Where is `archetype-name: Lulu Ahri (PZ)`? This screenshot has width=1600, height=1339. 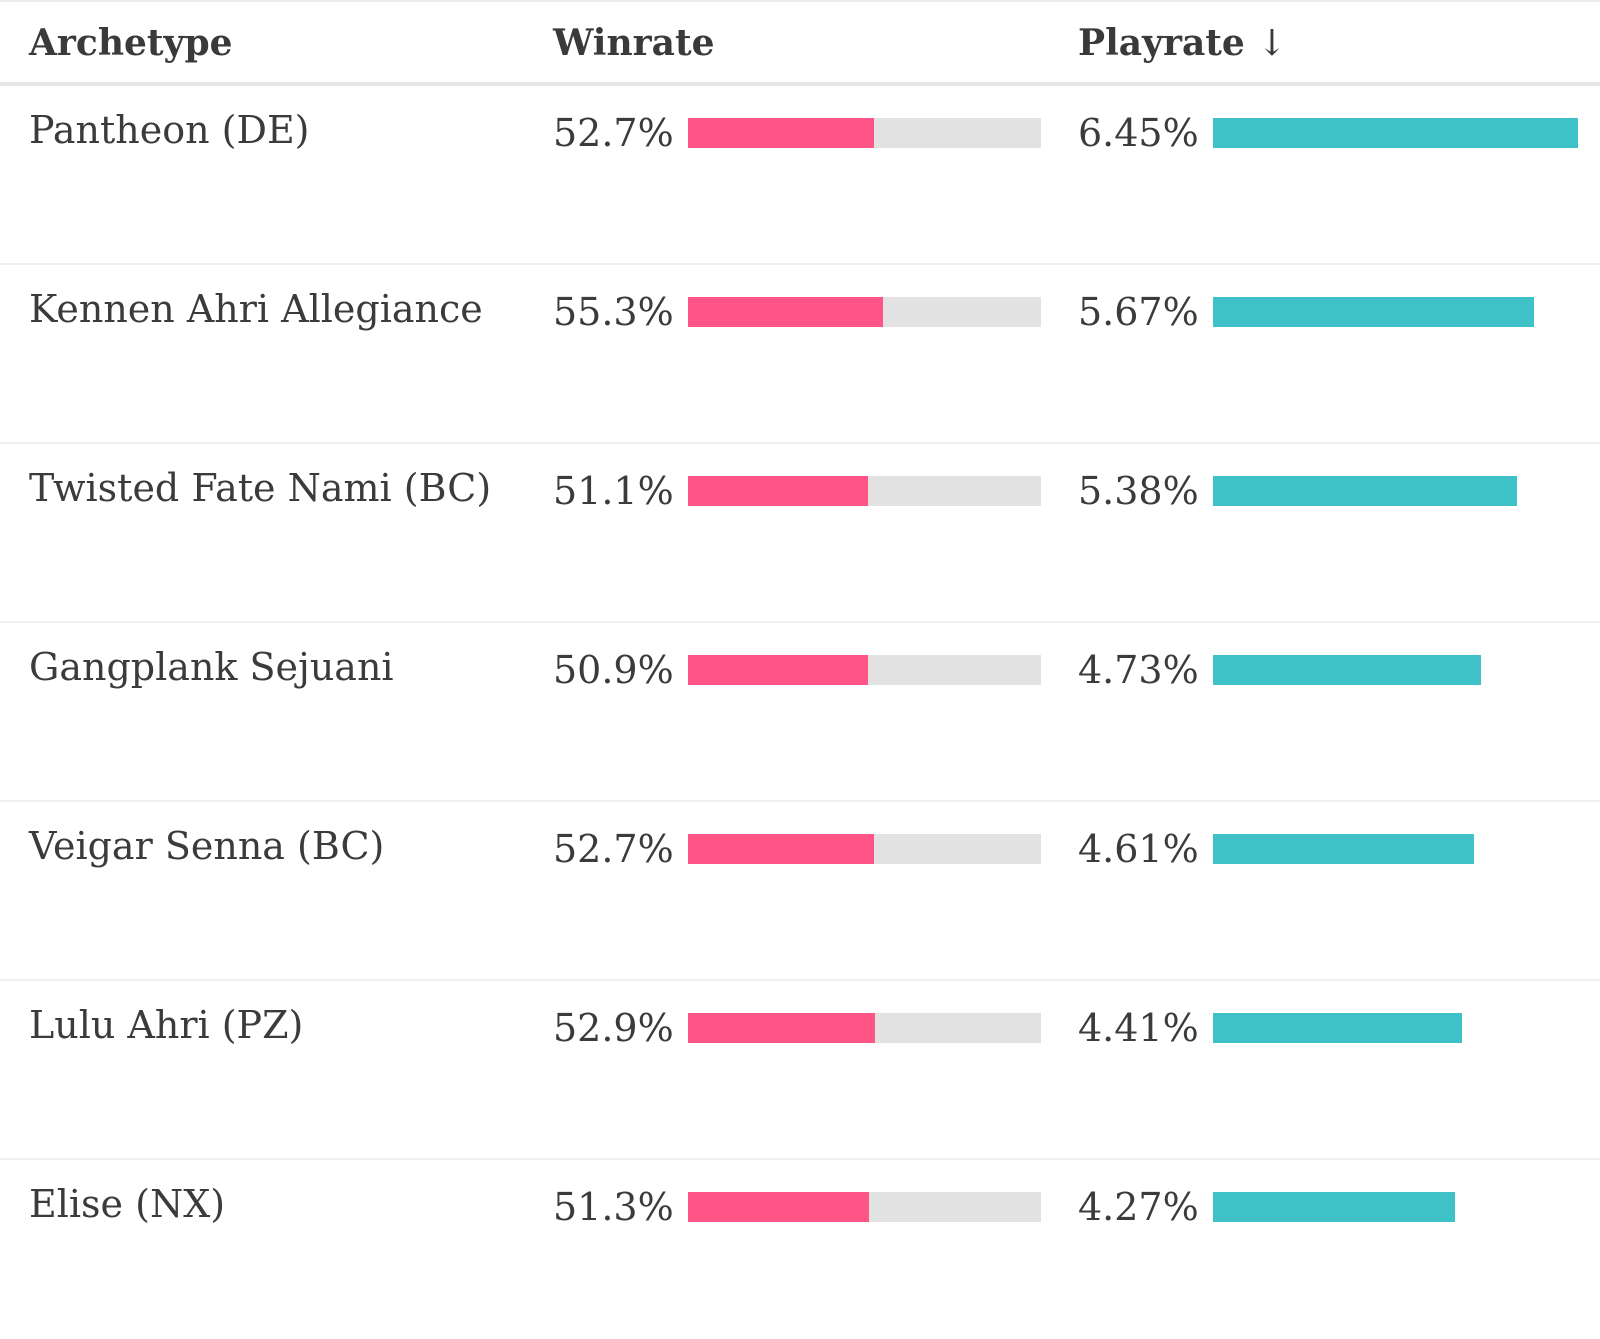 archetype-name: Lulu Ahri (PZ) is located at coordinates (166, 1025).